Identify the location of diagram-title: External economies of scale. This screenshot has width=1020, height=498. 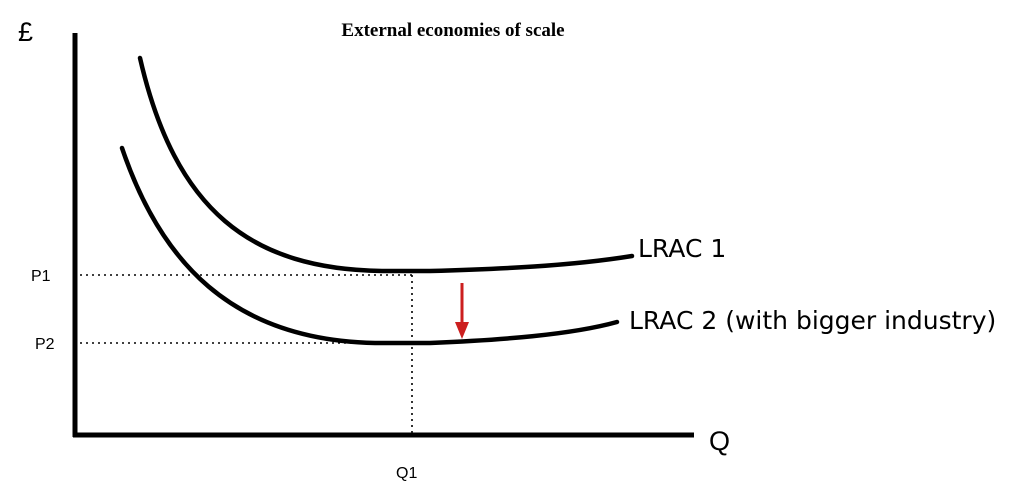
(452, 30).